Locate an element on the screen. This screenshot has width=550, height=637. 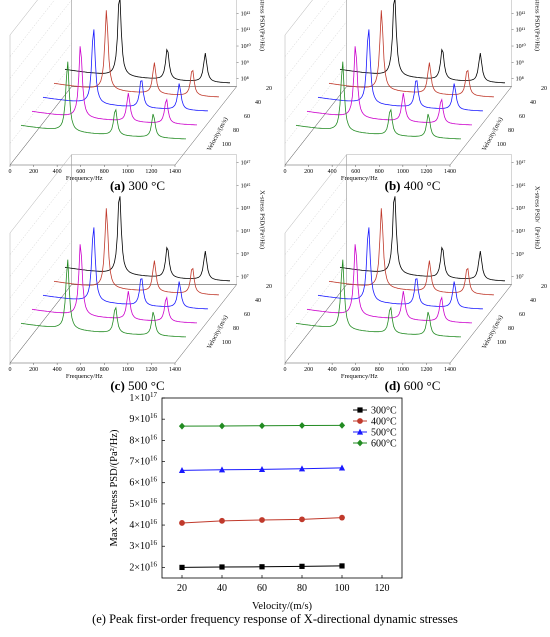
y-tick-label: 5×10¹⁶ is located at coordinates (143, 503).